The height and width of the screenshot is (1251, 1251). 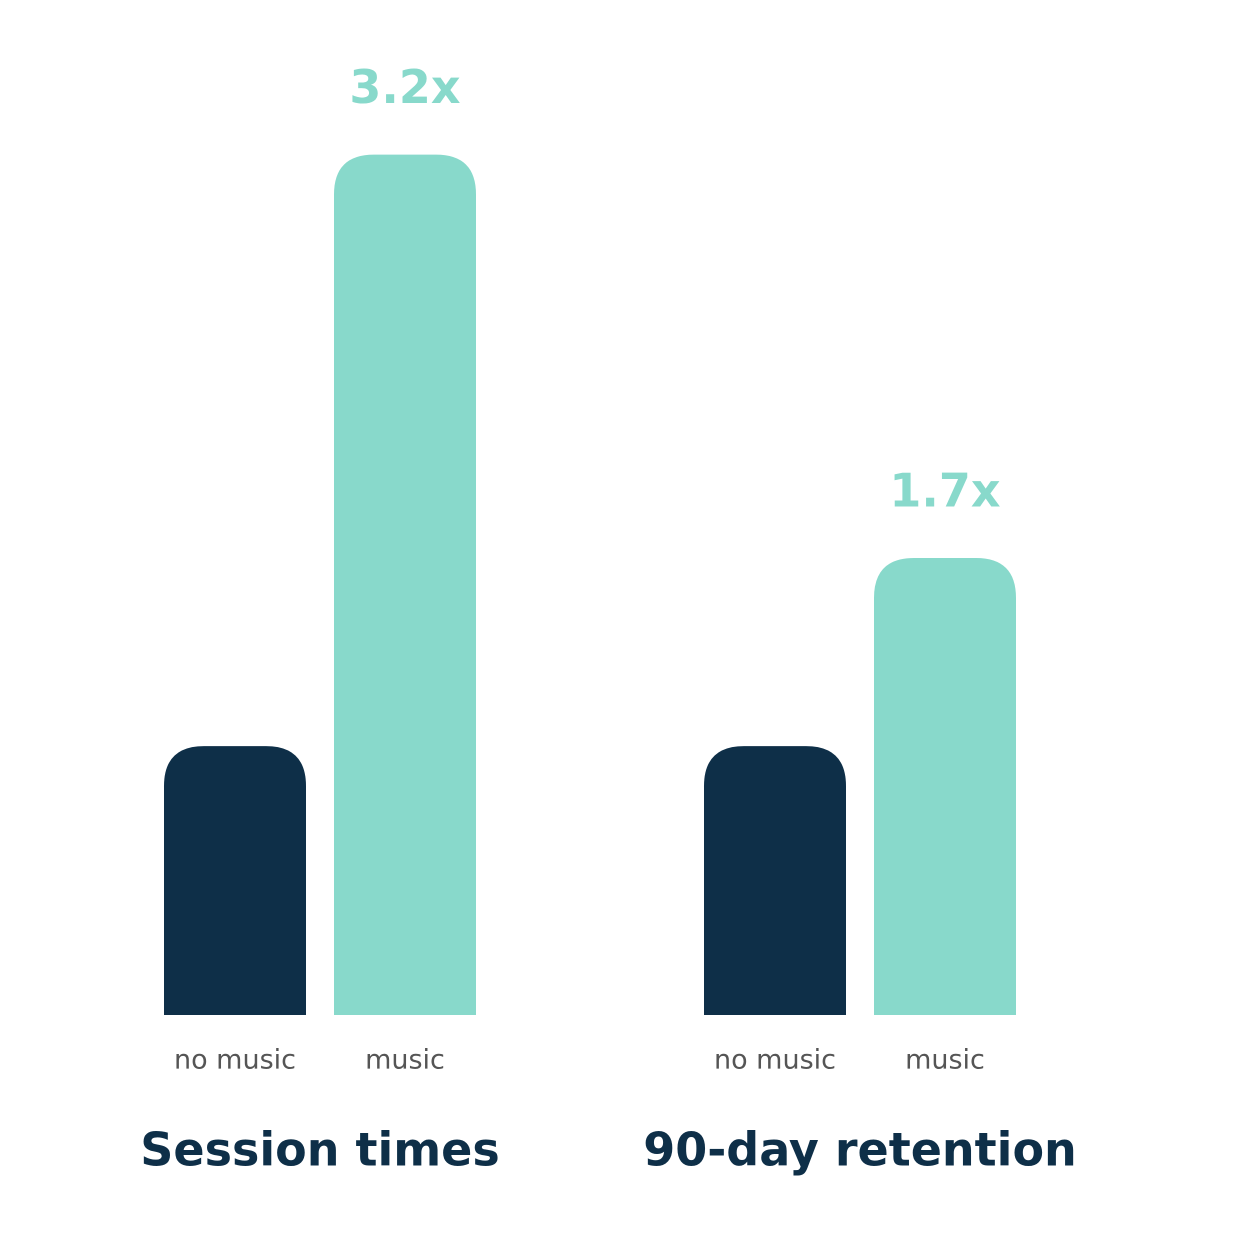 I want to click on chart-title: Session times, so click(x=320, y=1150).